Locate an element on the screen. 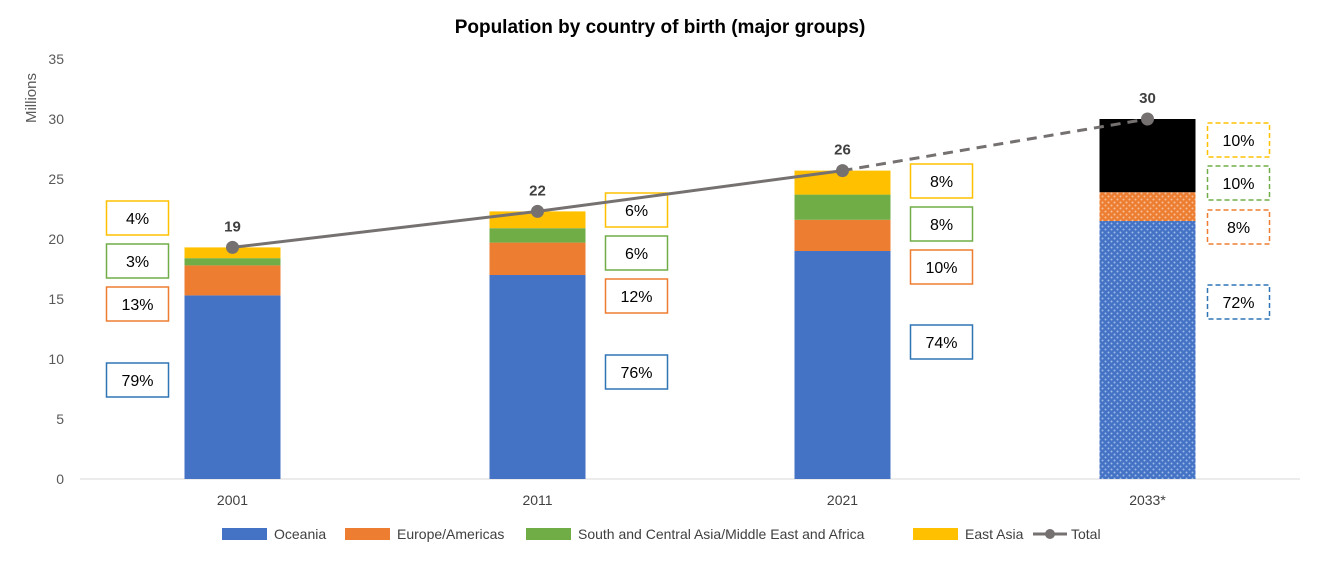 The image size is (1320, 564). share-label: 72% is located at coordinates (1238, 303).